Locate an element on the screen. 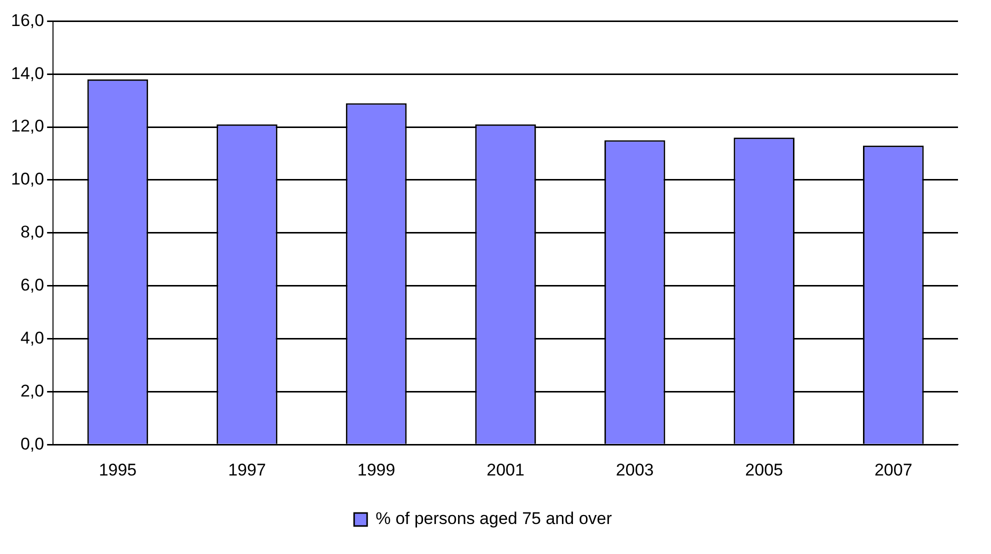  x-tick-label: 2003 is located at coordinates (635, 470).